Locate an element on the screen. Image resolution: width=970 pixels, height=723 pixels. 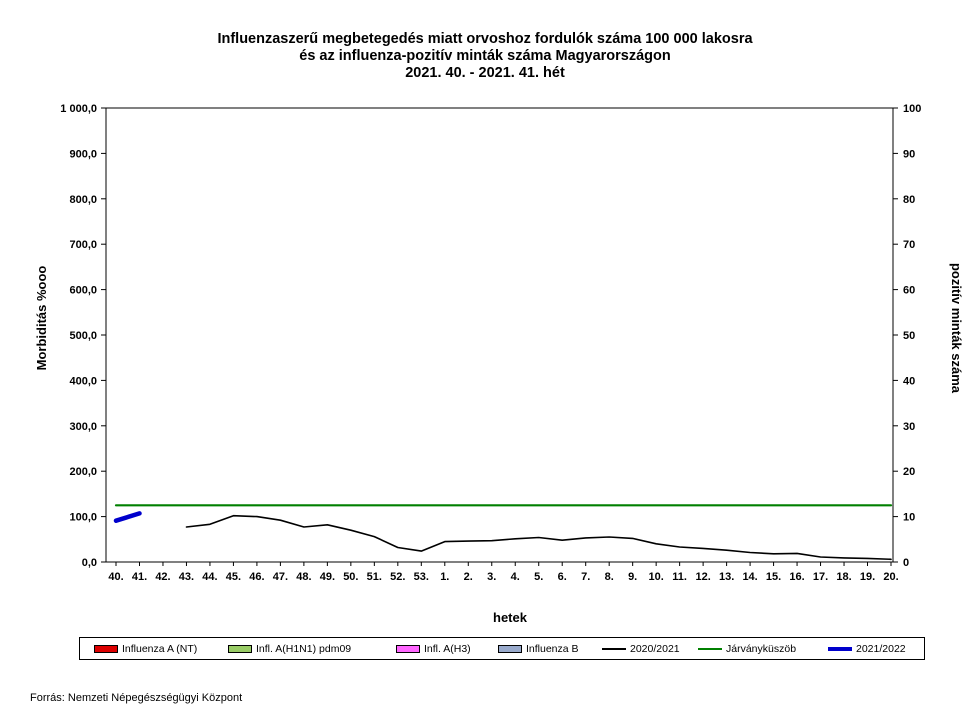
x-tick-label: 48. is located at coordinates (303, 577).